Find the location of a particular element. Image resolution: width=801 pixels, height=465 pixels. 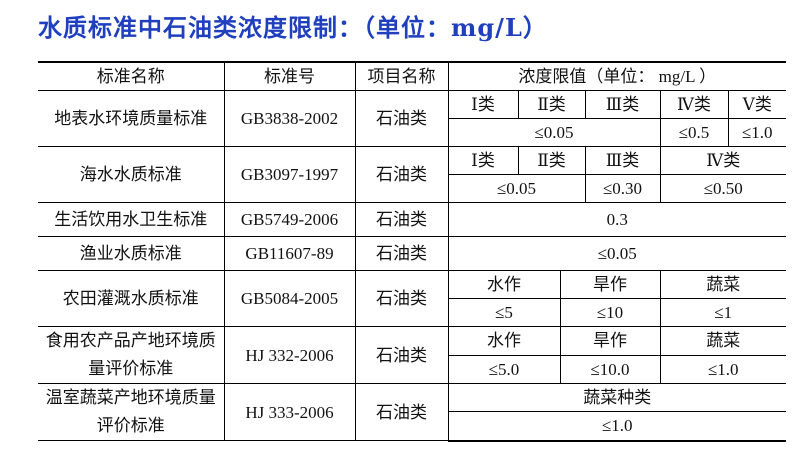

limit-cell: ≤0.5 is located at coordinates (694, 132).